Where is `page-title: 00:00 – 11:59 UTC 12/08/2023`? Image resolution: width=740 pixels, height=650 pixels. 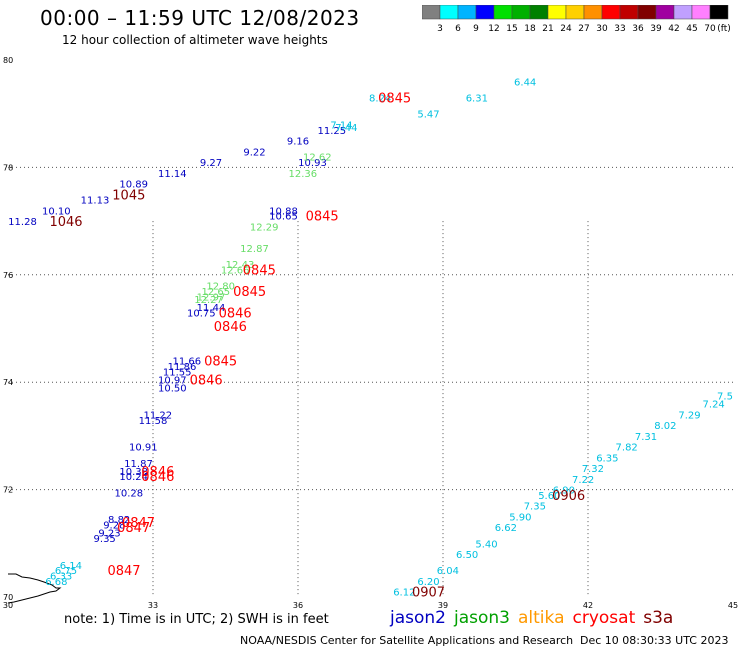 page-title: 00:00 – 11:59 UTC 12/08/2023 is located at coordinates (200, 18).